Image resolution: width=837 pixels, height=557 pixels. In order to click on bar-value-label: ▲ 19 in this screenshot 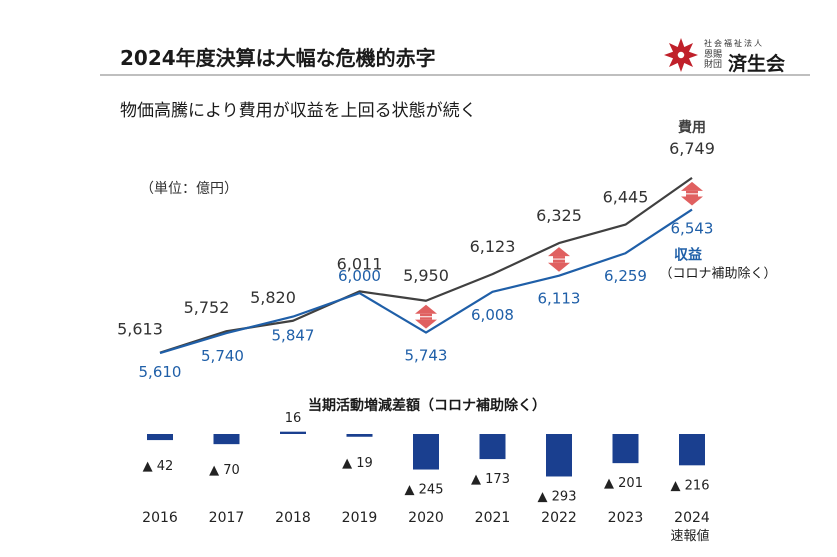, I will do `click(357, 463)`.